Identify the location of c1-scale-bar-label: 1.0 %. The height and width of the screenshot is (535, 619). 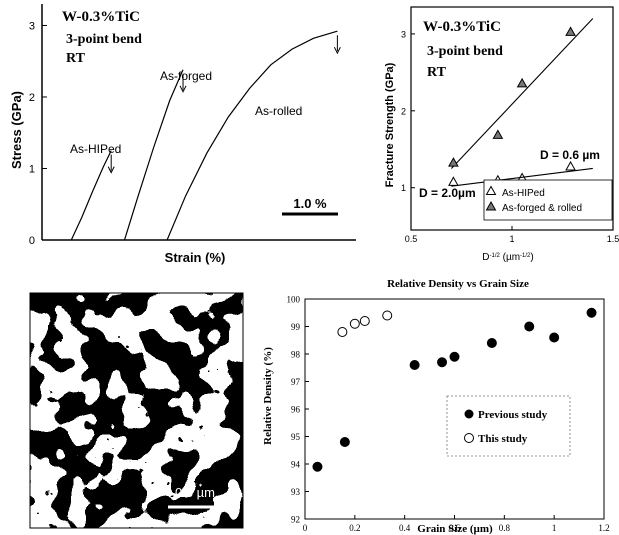
(310, 203).